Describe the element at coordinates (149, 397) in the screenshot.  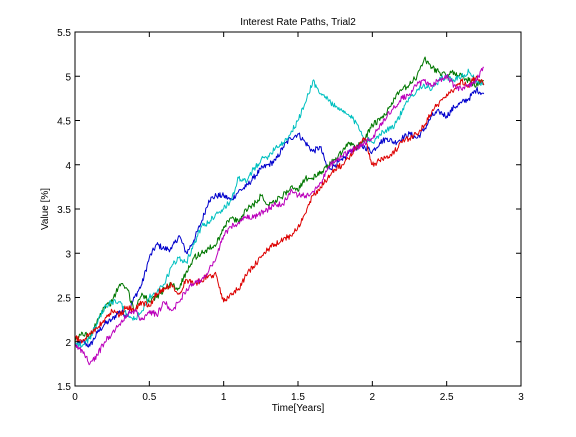
I see `x-tick-label: 0.5` at that location.